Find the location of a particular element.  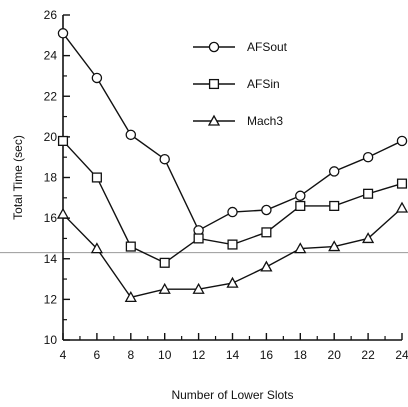

legend-entry: AFSout is located at coordinates (240, 47).